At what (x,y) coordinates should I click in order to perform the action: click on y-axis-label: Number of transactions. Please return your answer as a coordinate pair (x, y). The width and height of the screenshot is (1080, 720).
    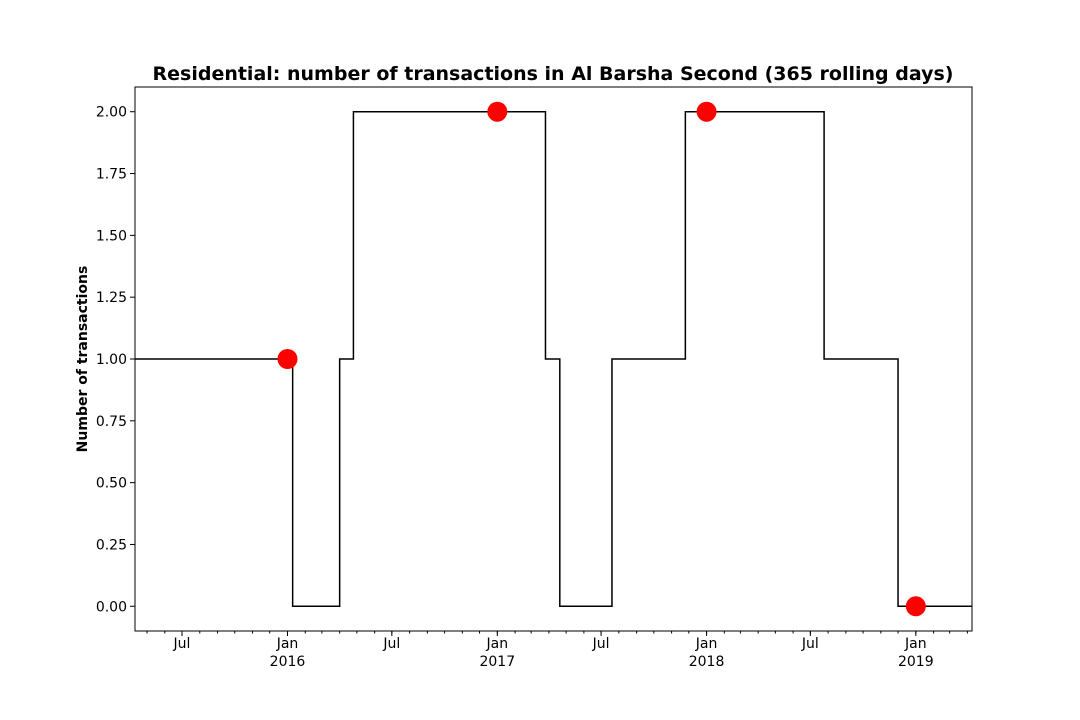
    Looking at the image, I should click on (83, 359).